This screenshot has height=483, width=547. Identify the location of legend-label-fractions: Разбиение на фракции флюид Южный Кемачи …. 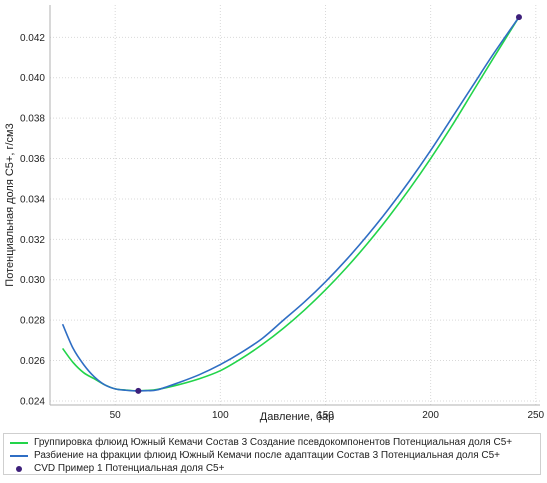
(267, 455).